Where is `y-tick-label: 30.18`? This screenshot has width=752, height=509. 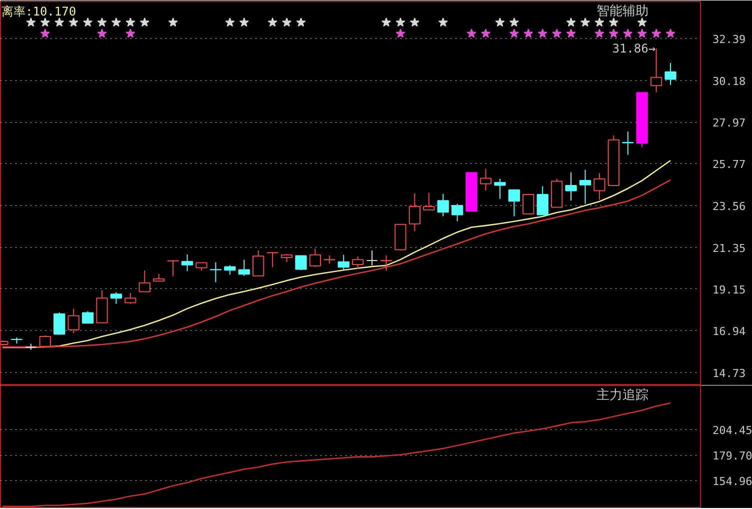
y-tick-label: 30.18 is located at coordinates (729, 81).